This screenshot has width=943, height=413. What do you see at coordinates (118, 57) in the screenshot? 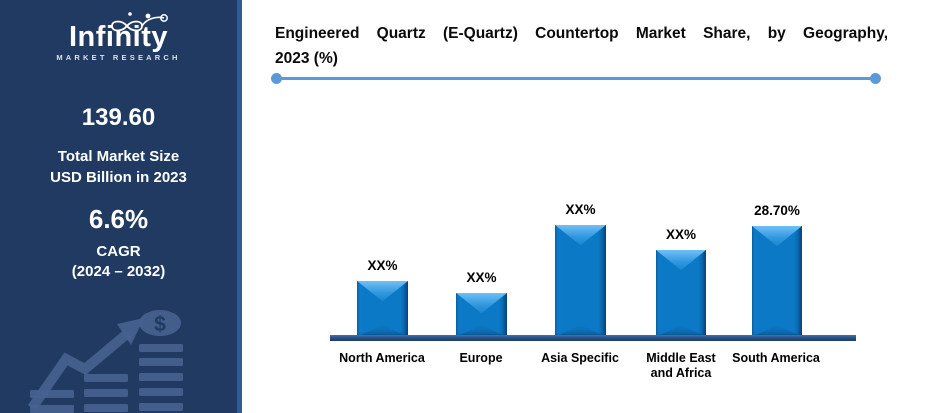
I see `brand-tagline: MARKET RESEARCH` at bounding box center [118, 57].